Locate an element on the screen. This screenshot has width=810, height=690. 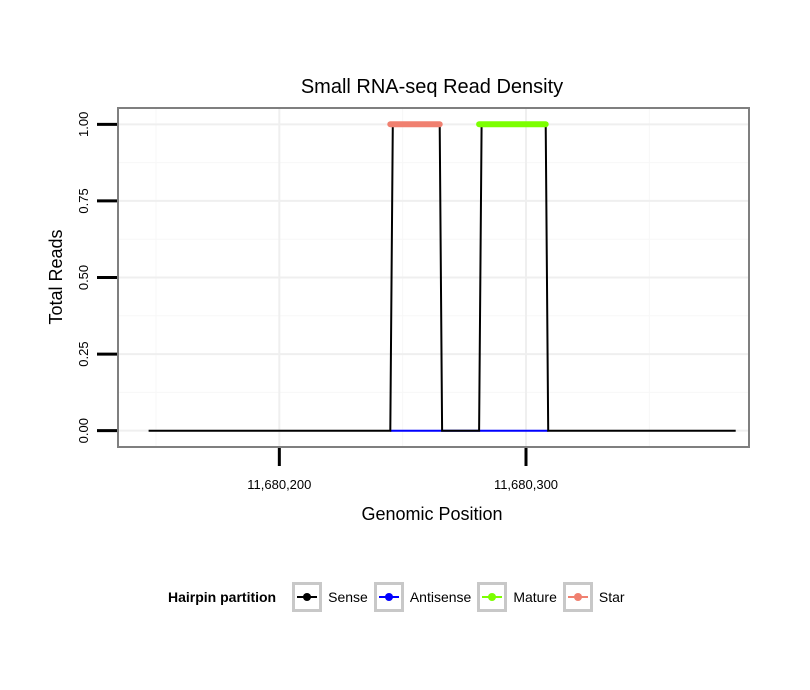
y-axis-label: Total Reads is located at coordinates (56, 276).